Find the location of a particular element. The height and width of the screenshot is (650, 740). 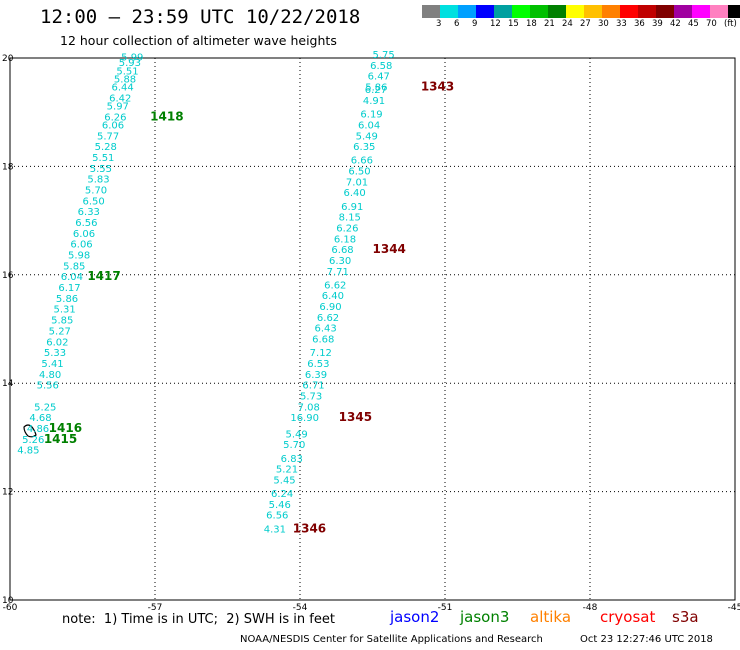

satellite-label-altika: altika is located at coordinates (551, 617).